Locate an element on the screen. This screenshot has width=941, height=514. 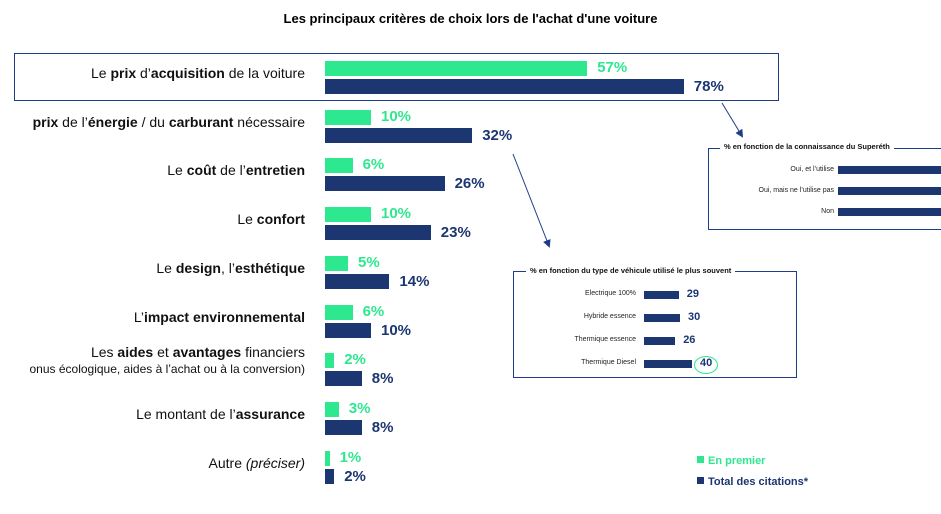
inset-vehicle-type-value: 29 is located at coordinates (693, 294).